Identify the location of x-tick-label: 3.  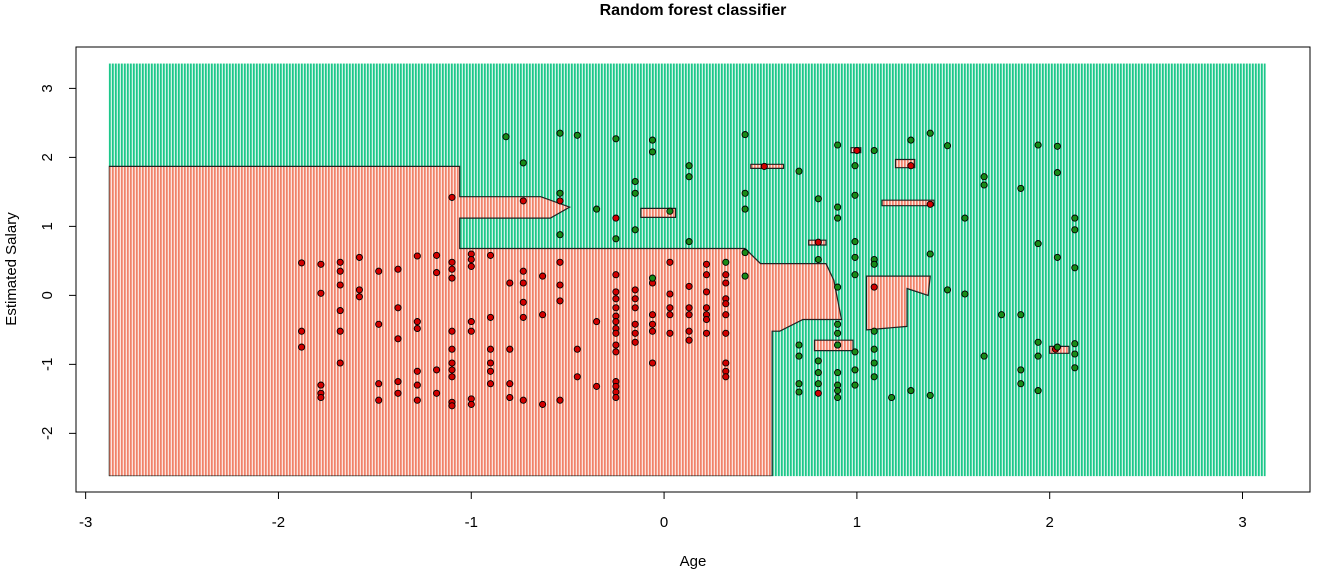
(1242, 522).